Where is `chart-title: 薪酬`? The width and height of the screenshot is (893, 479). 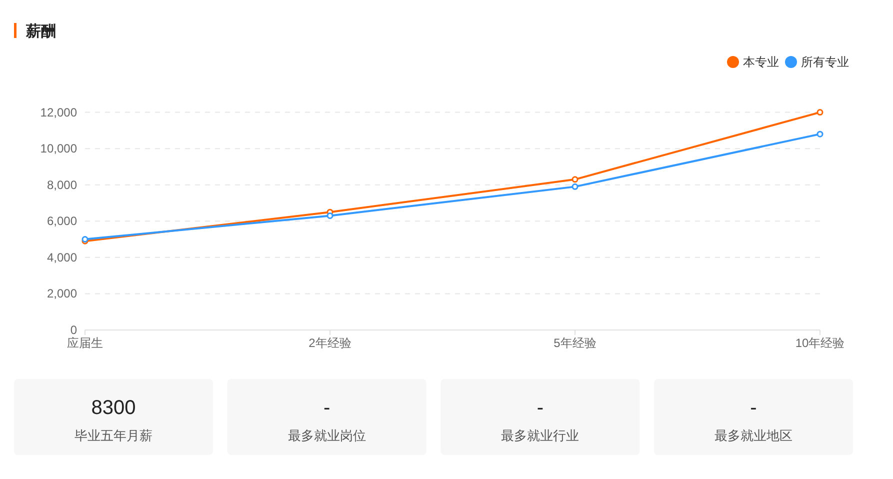 chart-title: 薪酬 is located at coordinates (40, 31).